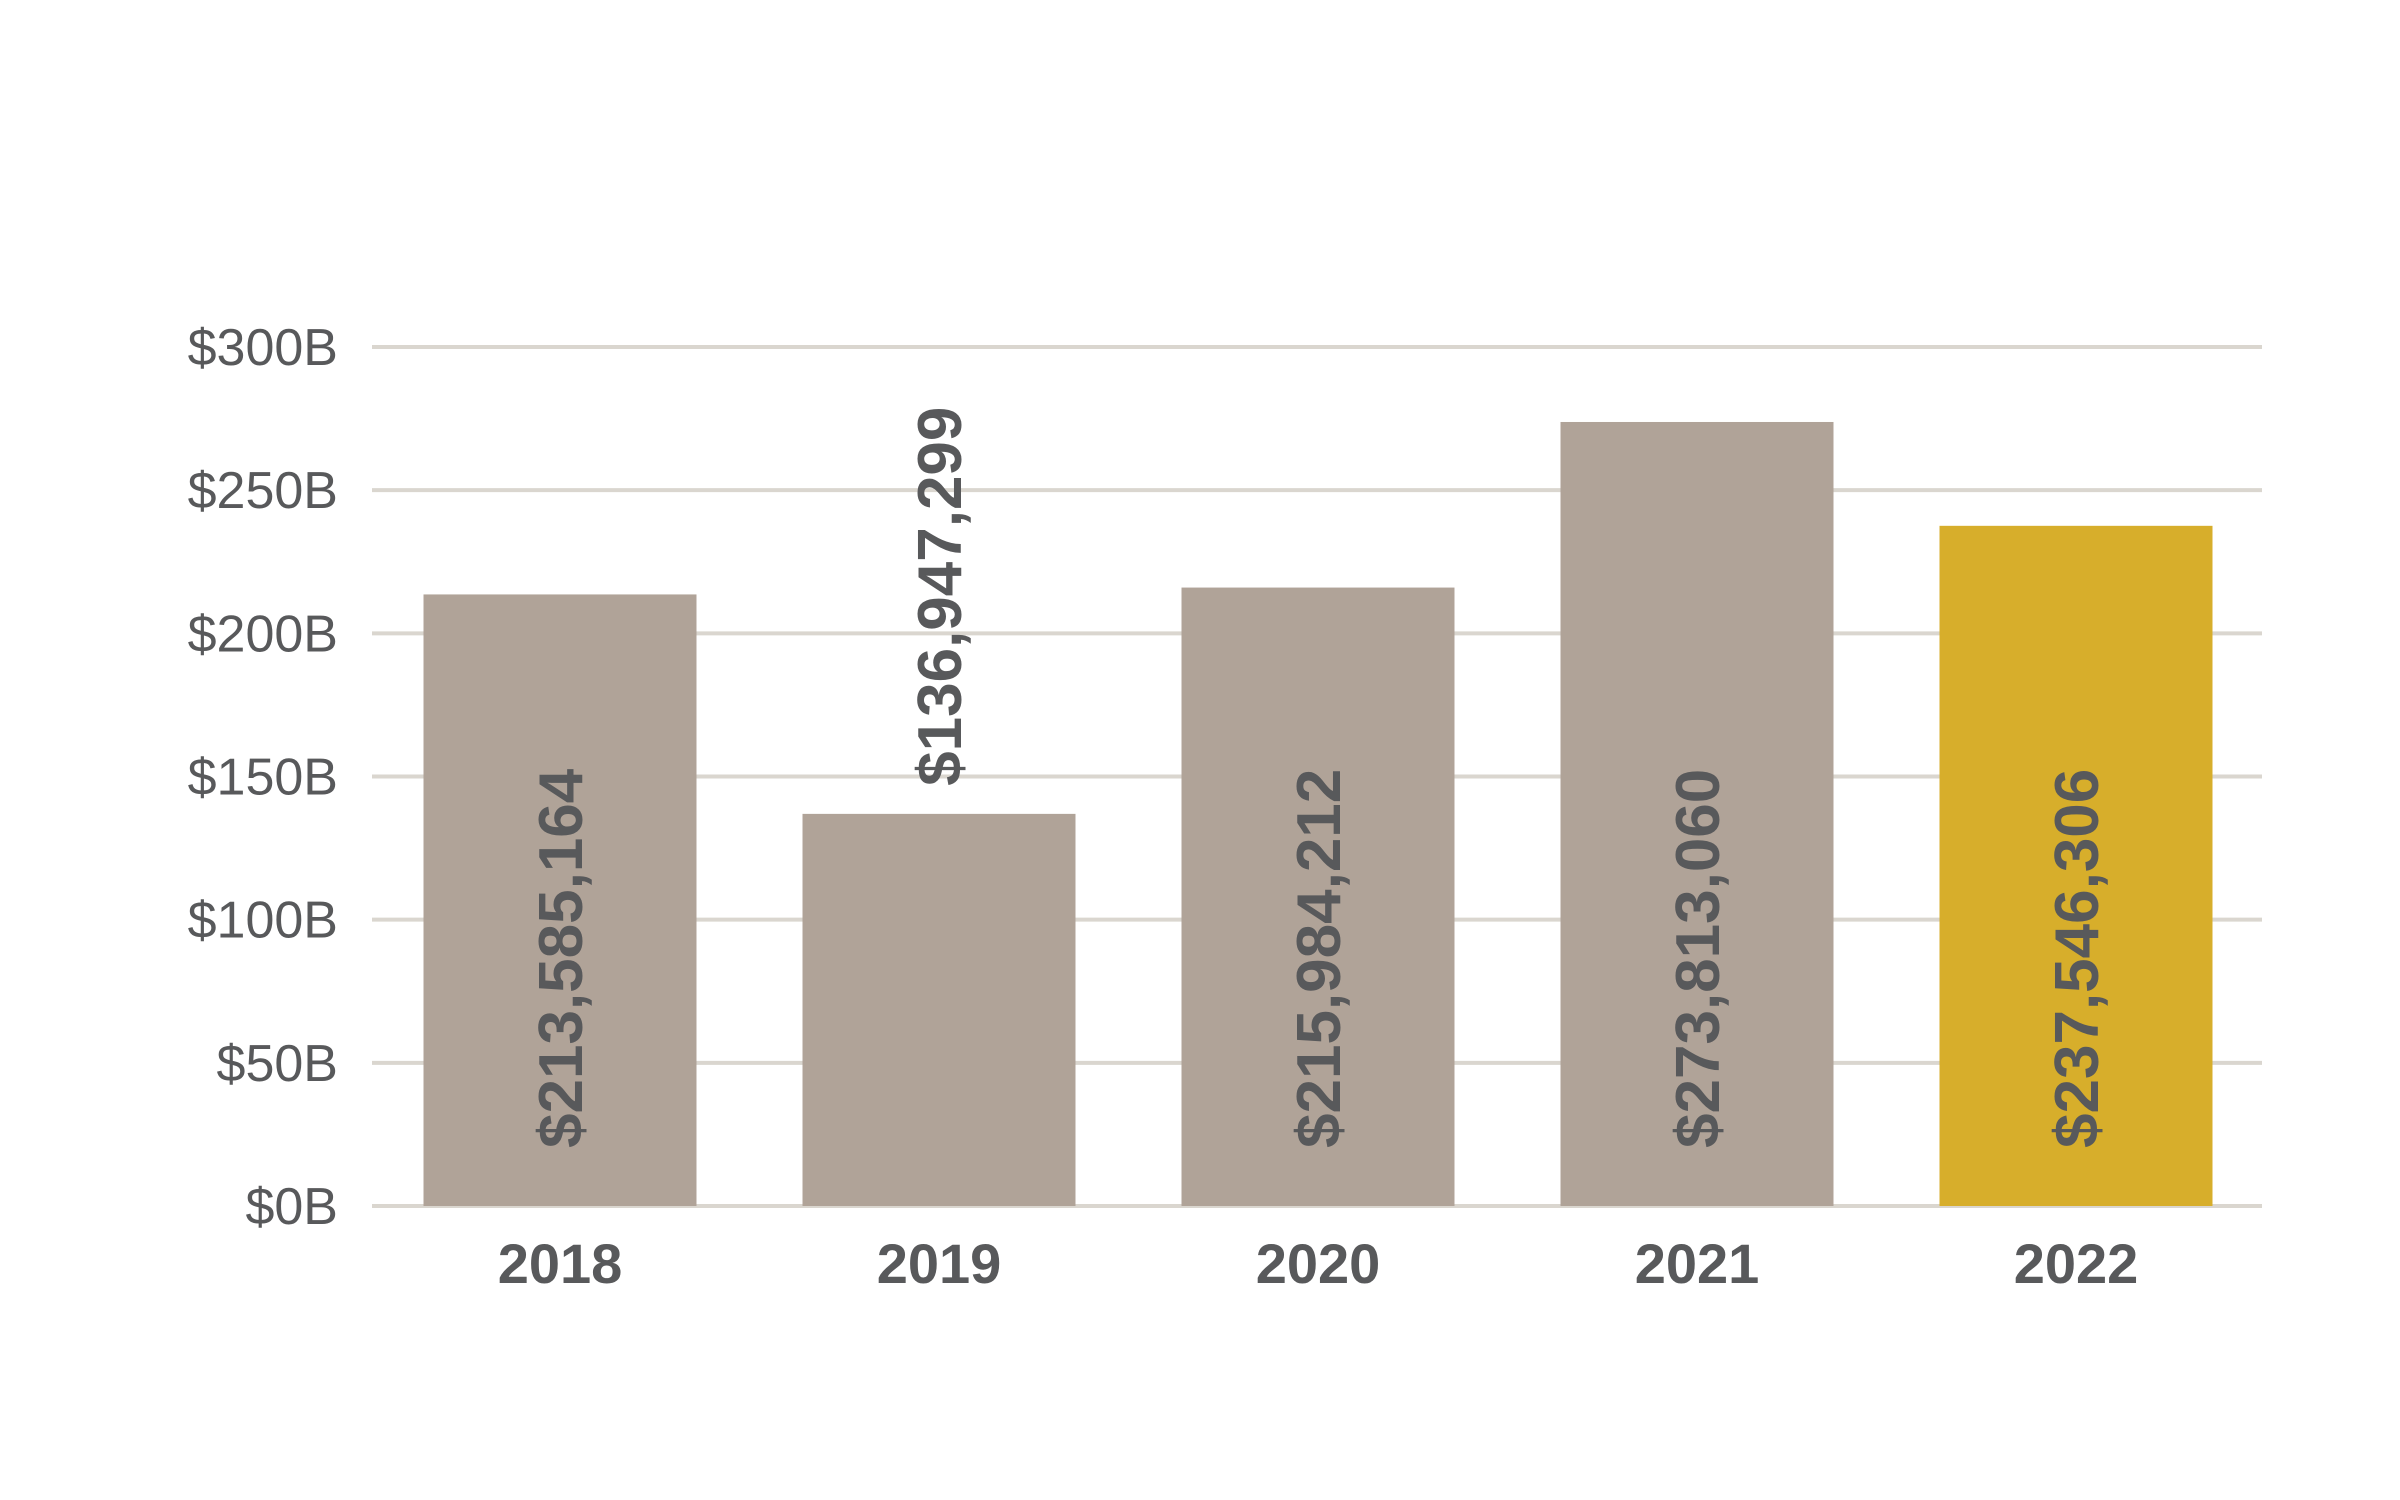 The width and height of the screenshot is (2400, 1500). What do you see at coordinates (1698, 958) in the screenshot?
I see `bar-value-label: $273,813,060` at bounding box center [1698, 958].